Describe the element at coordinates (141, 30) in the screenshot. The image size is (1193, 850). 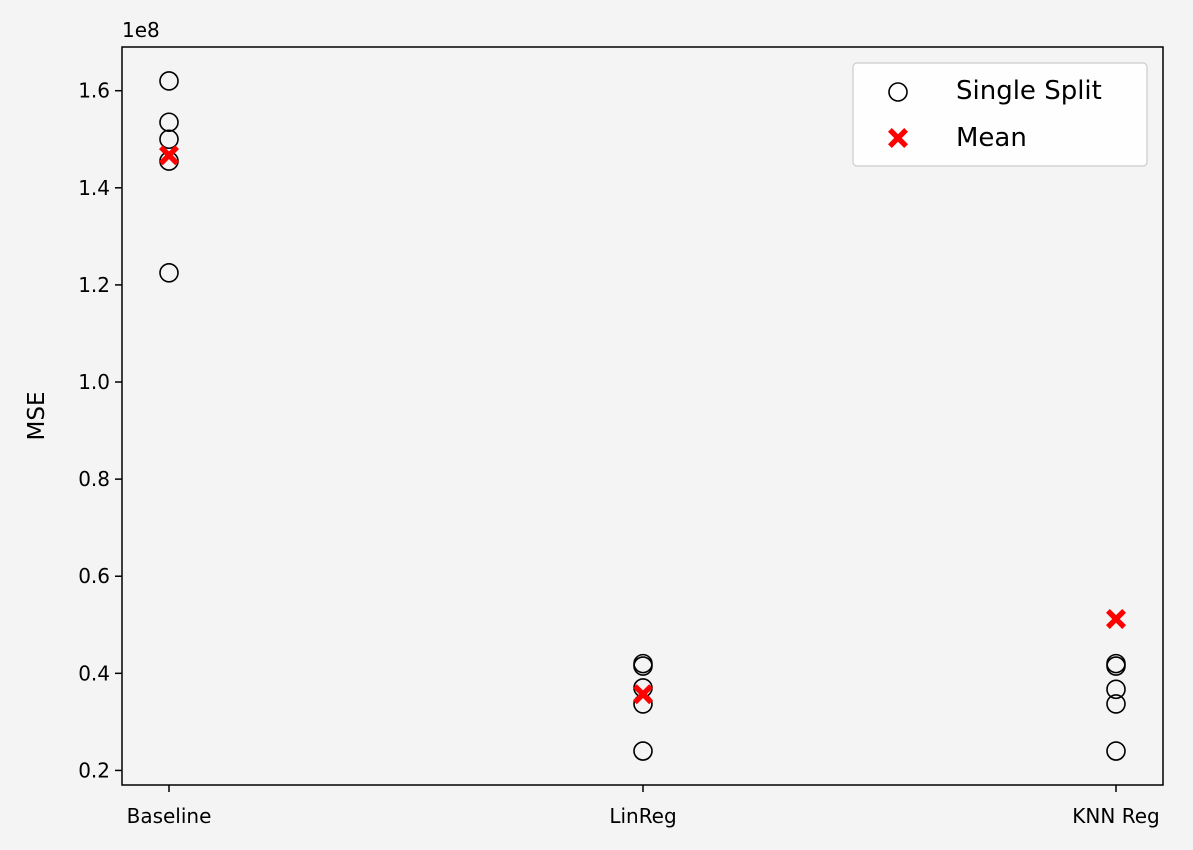
I see `y-offset-label: 1e8` at that location.